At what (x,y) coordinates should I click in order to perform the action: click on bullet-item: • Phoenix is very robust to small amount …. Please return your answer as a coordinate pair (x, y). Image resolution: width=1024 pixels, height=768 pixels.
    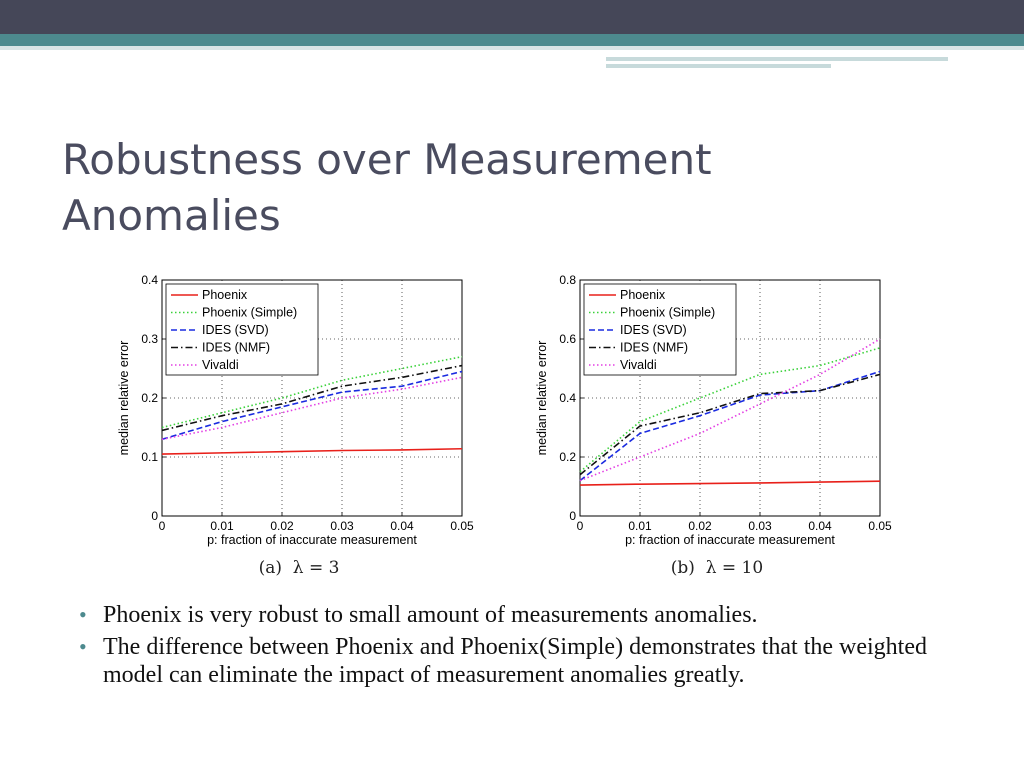
    Looking at the image, I should click on (528, 615).